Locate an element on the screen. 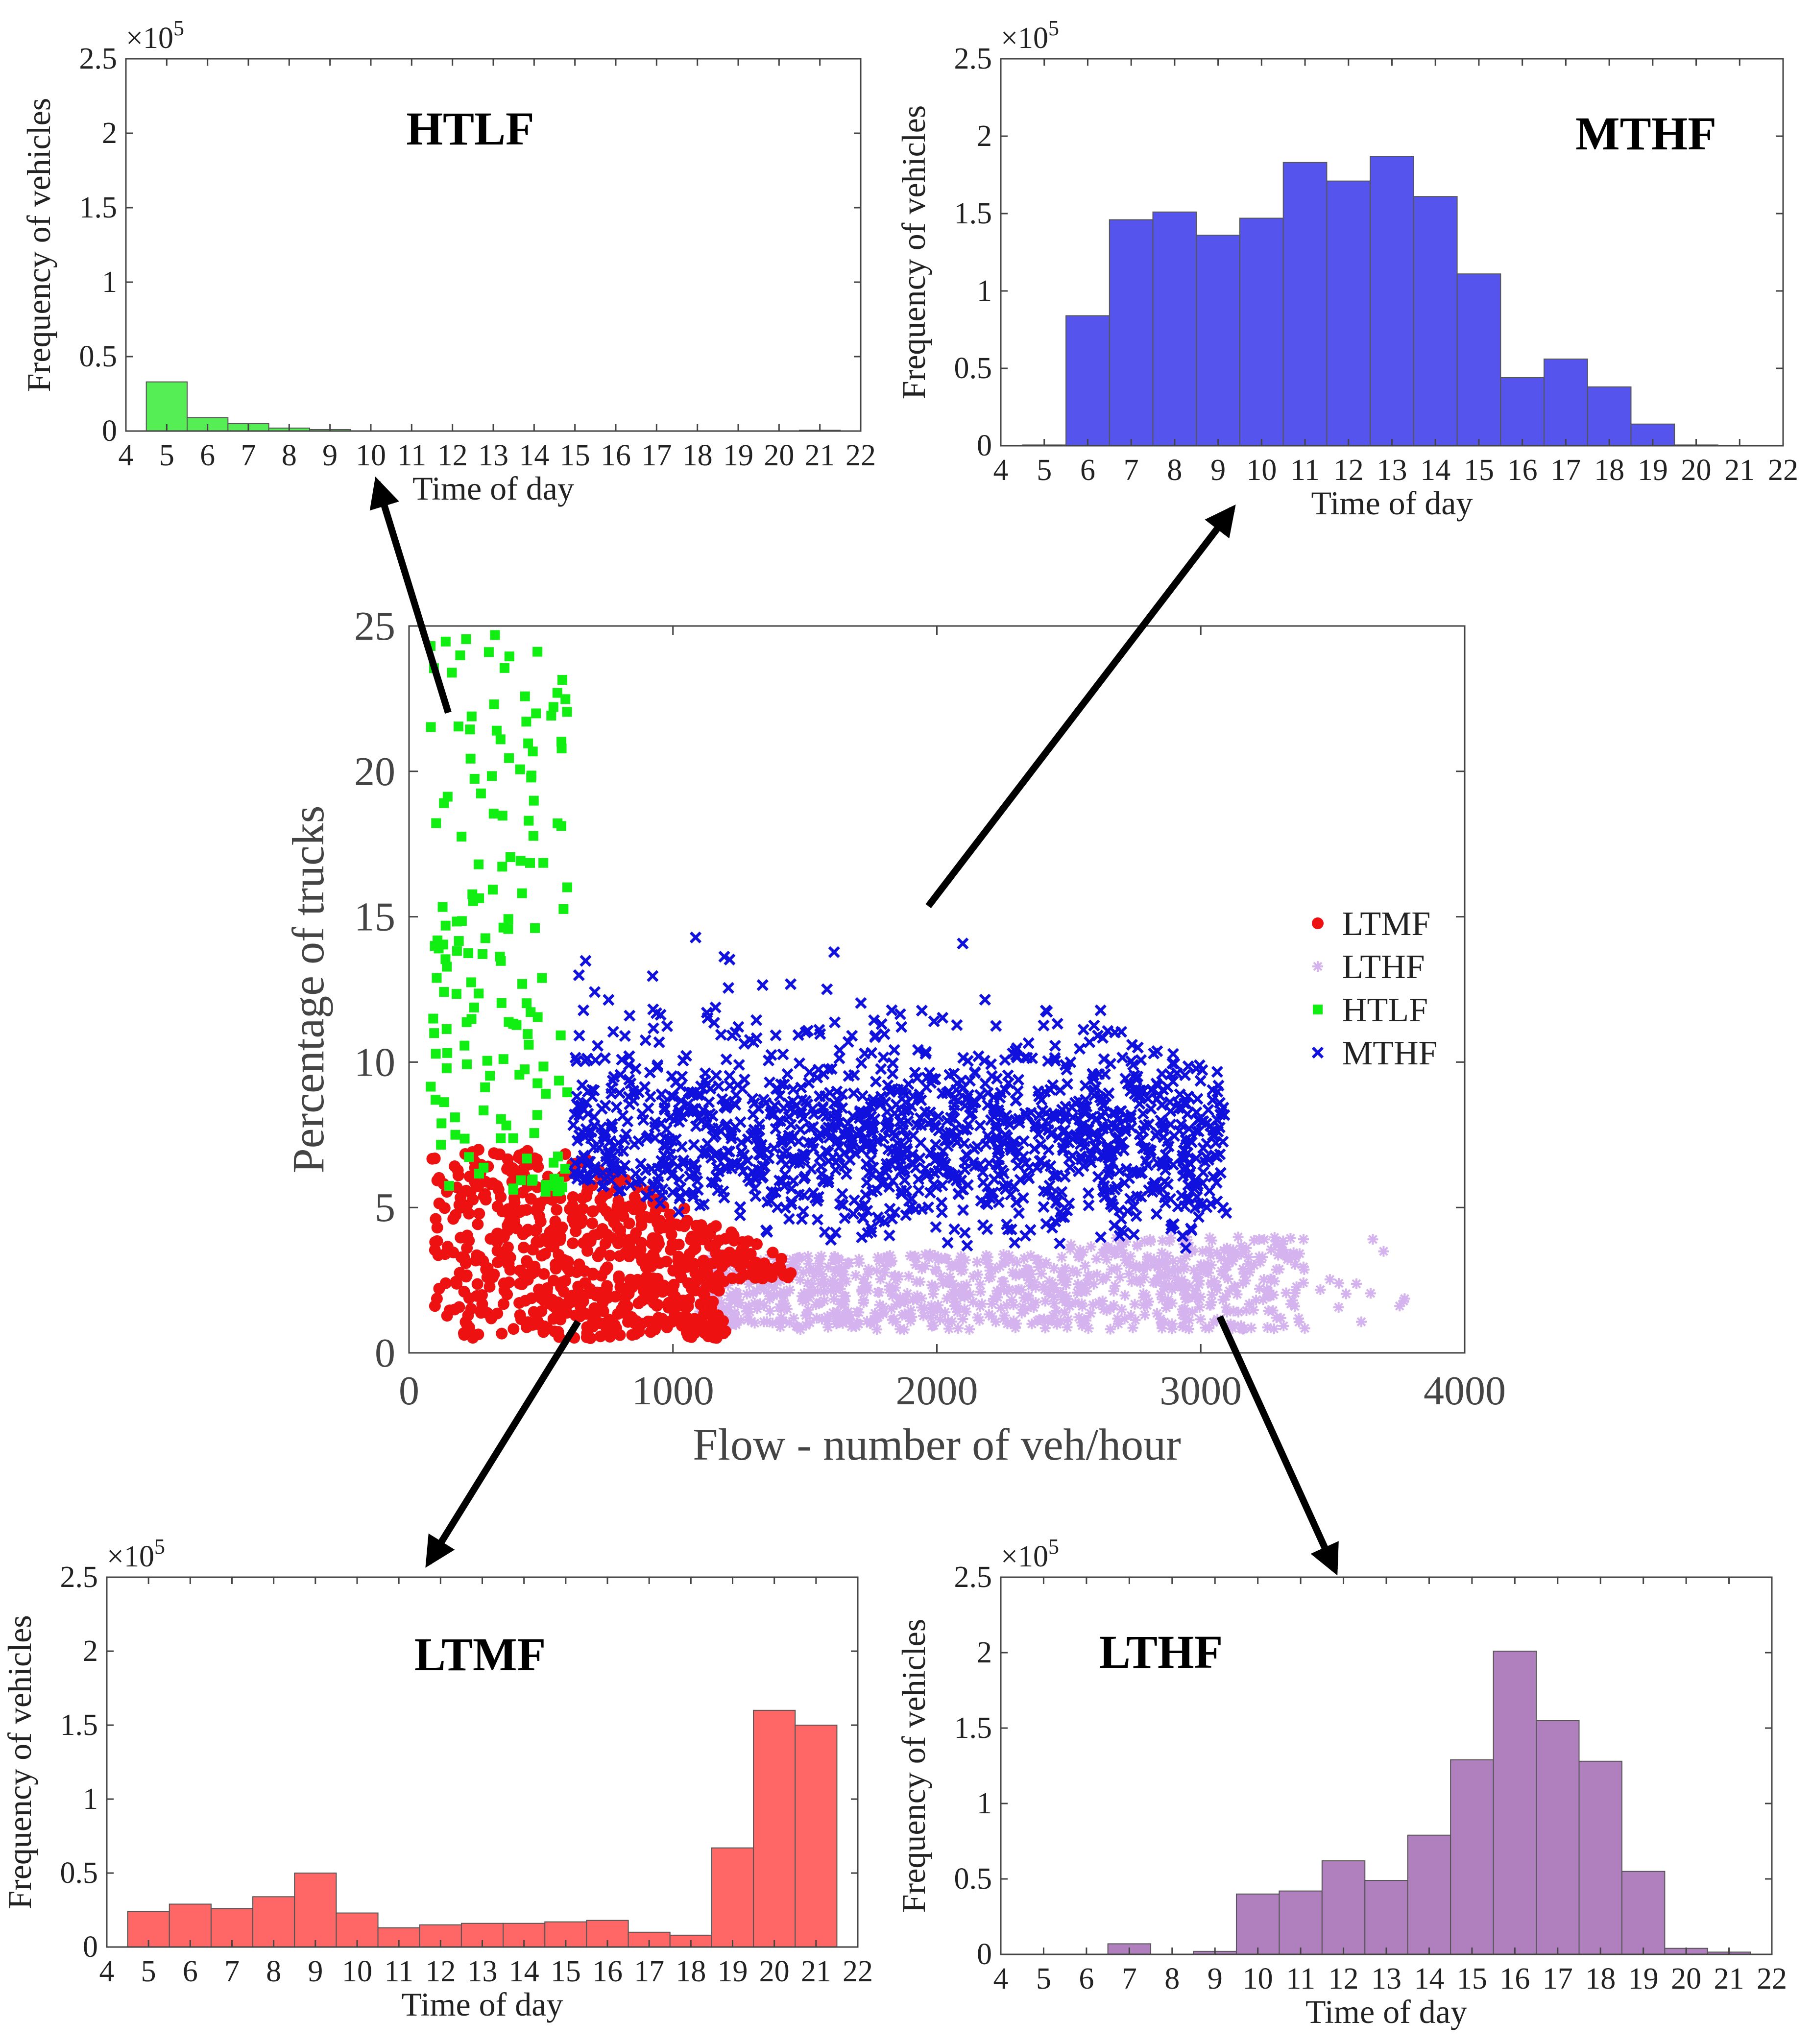 The image size is (1812, 2044). mthf-x-tick-label: 12 is located at coordinates (1348, 471).